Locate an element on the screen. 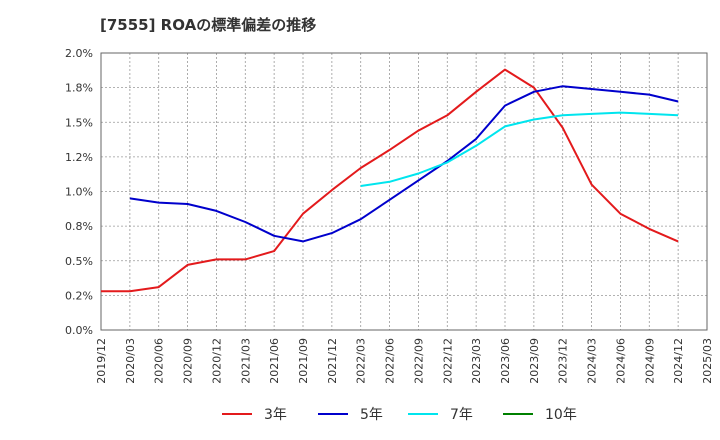  x-tick-label: 2024/03 is located at coordinates (592, 361).